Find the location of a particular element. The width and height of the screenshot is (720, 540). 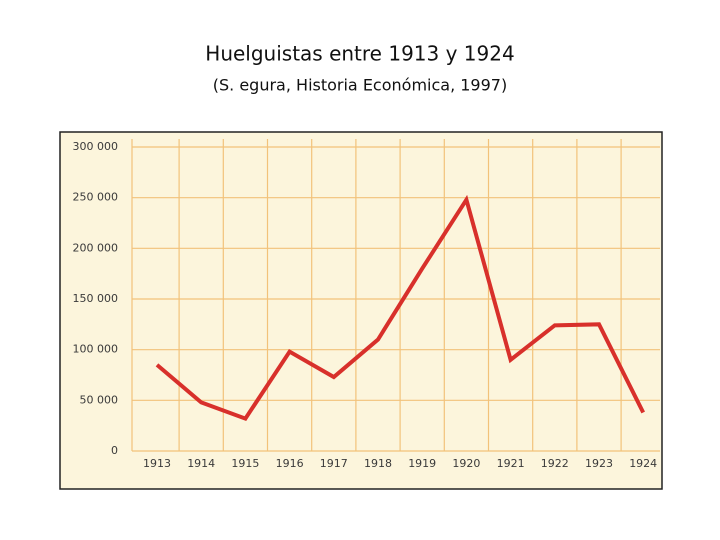

y-tick-label: 250 000 is located at coordinates (96, 197).